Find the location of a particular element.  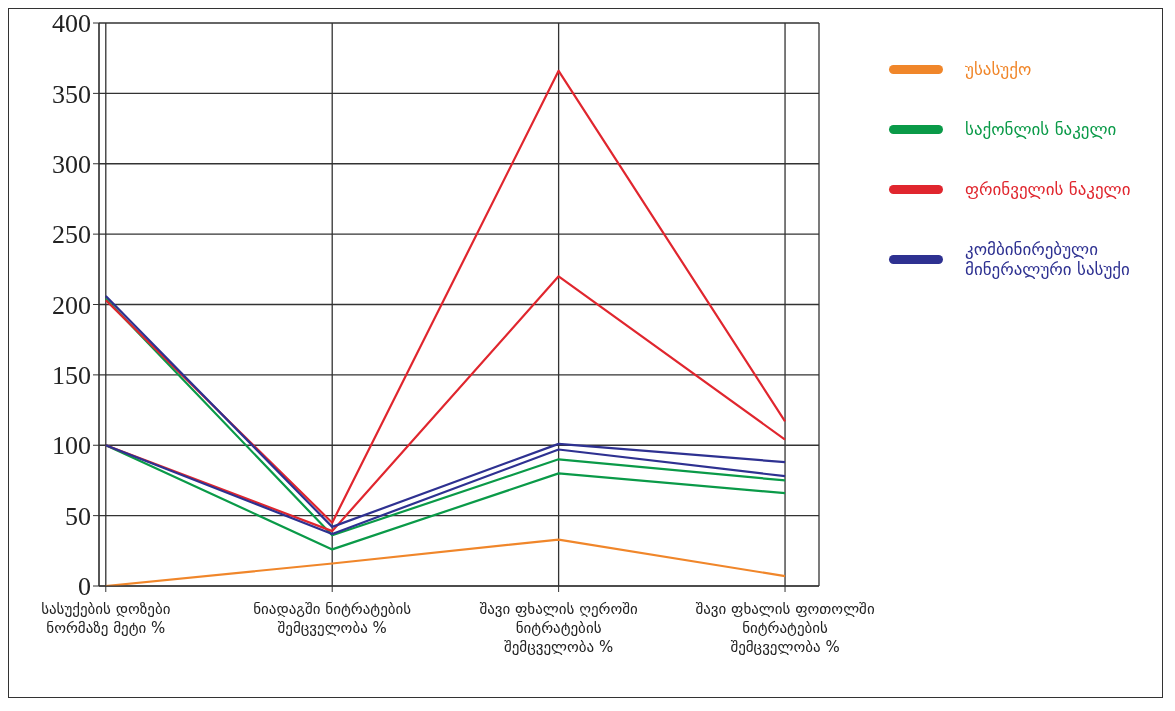

x-tick-label: შავი ფხალის ღეროში ნიტრატების შემცველობა % is located at coordinates (559, 628).